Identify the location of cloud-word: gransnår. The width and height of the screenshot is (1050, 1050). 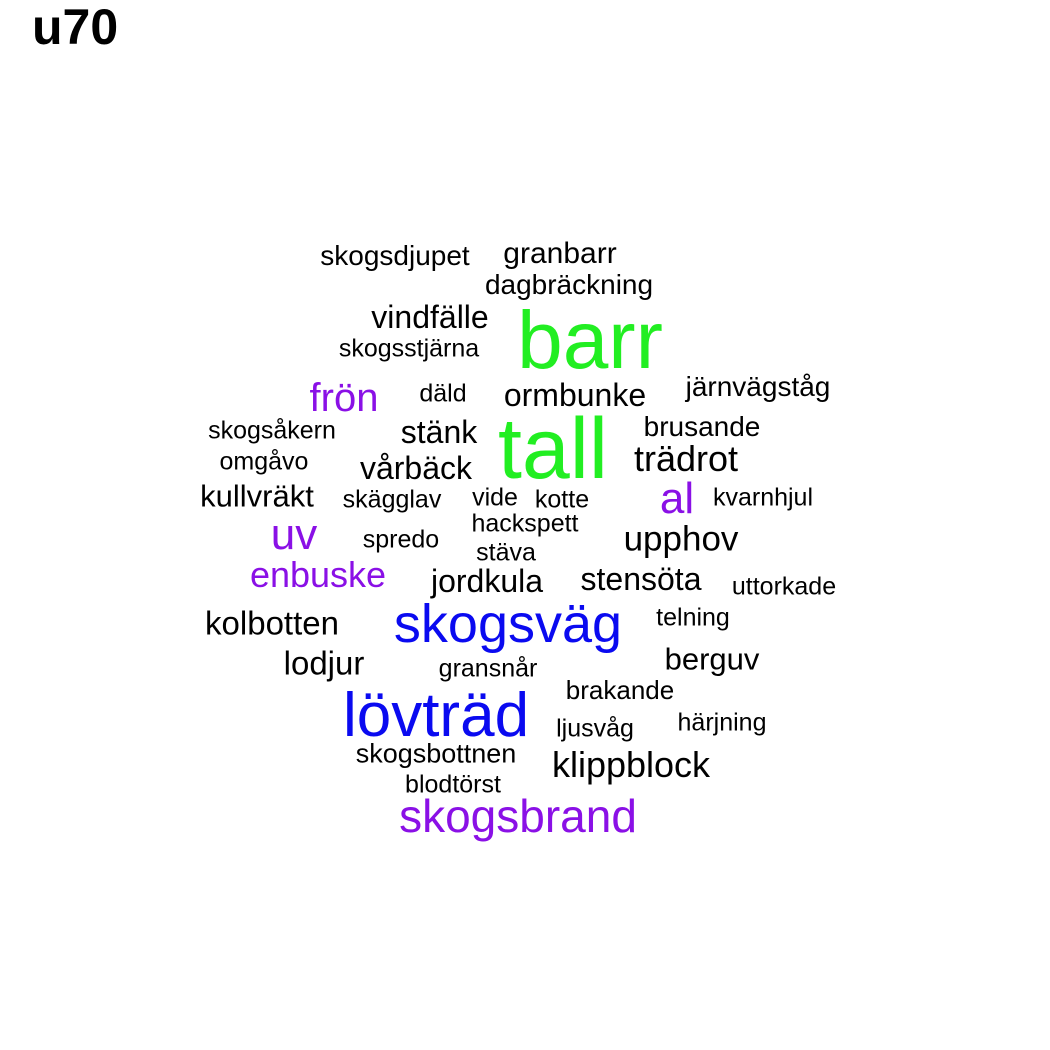
(488, 668).